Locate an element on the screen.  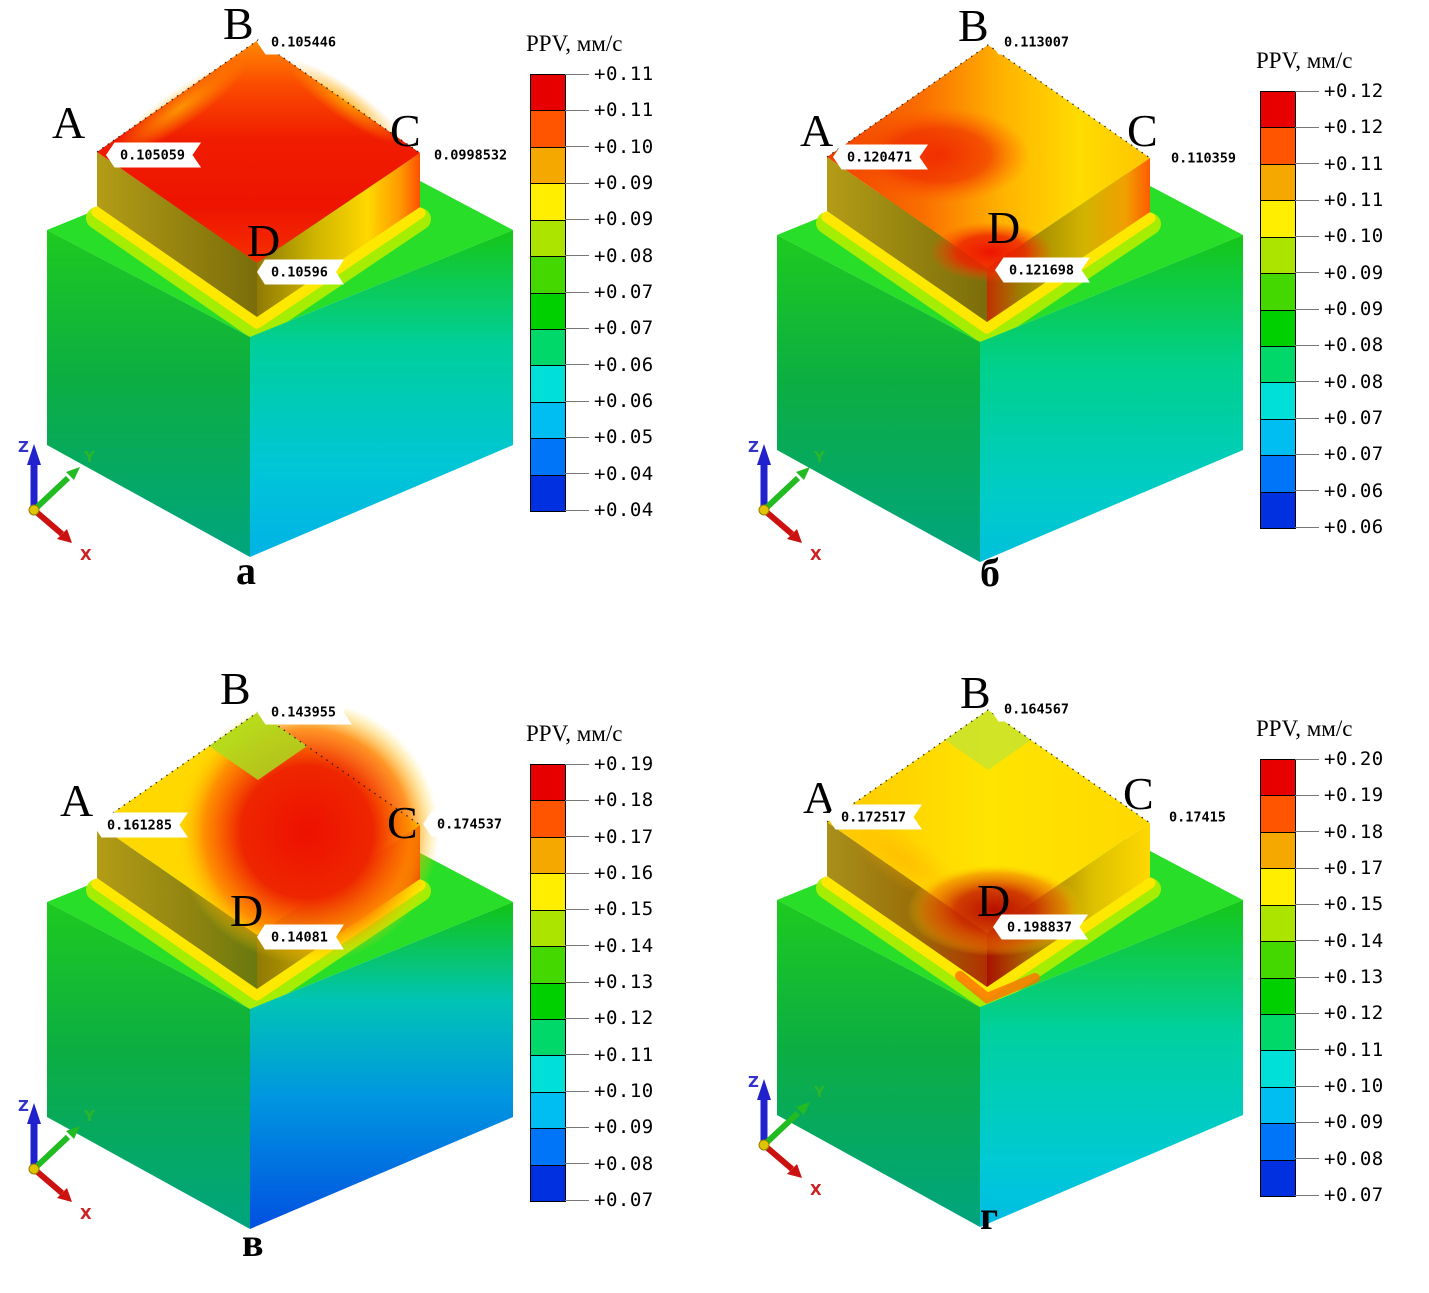
colorbar-tick: +0.09 is located at coordinates (1339, 1122).